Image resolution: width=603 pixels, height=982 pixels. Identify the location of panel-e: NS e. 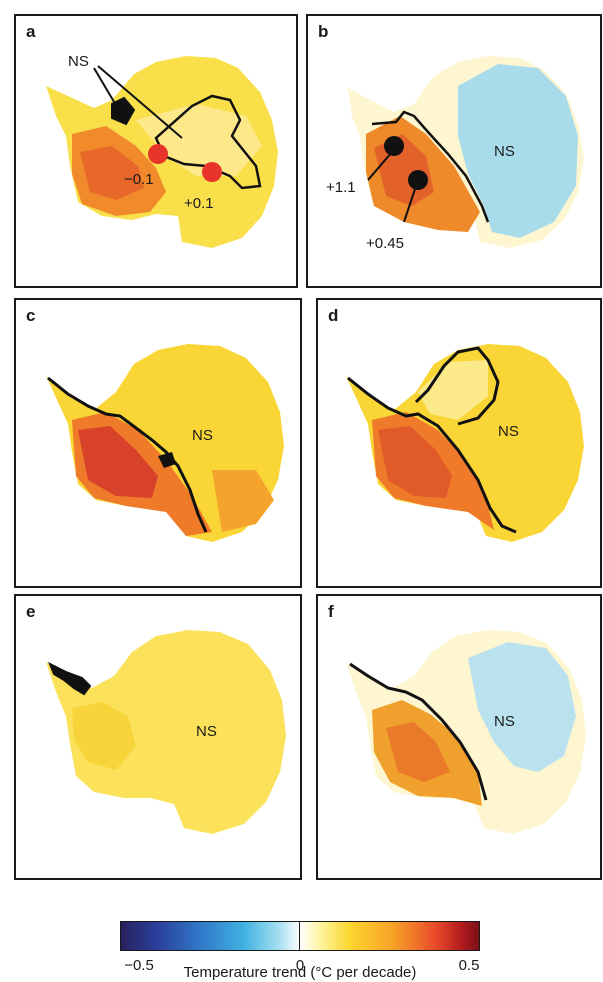
(158, 737).